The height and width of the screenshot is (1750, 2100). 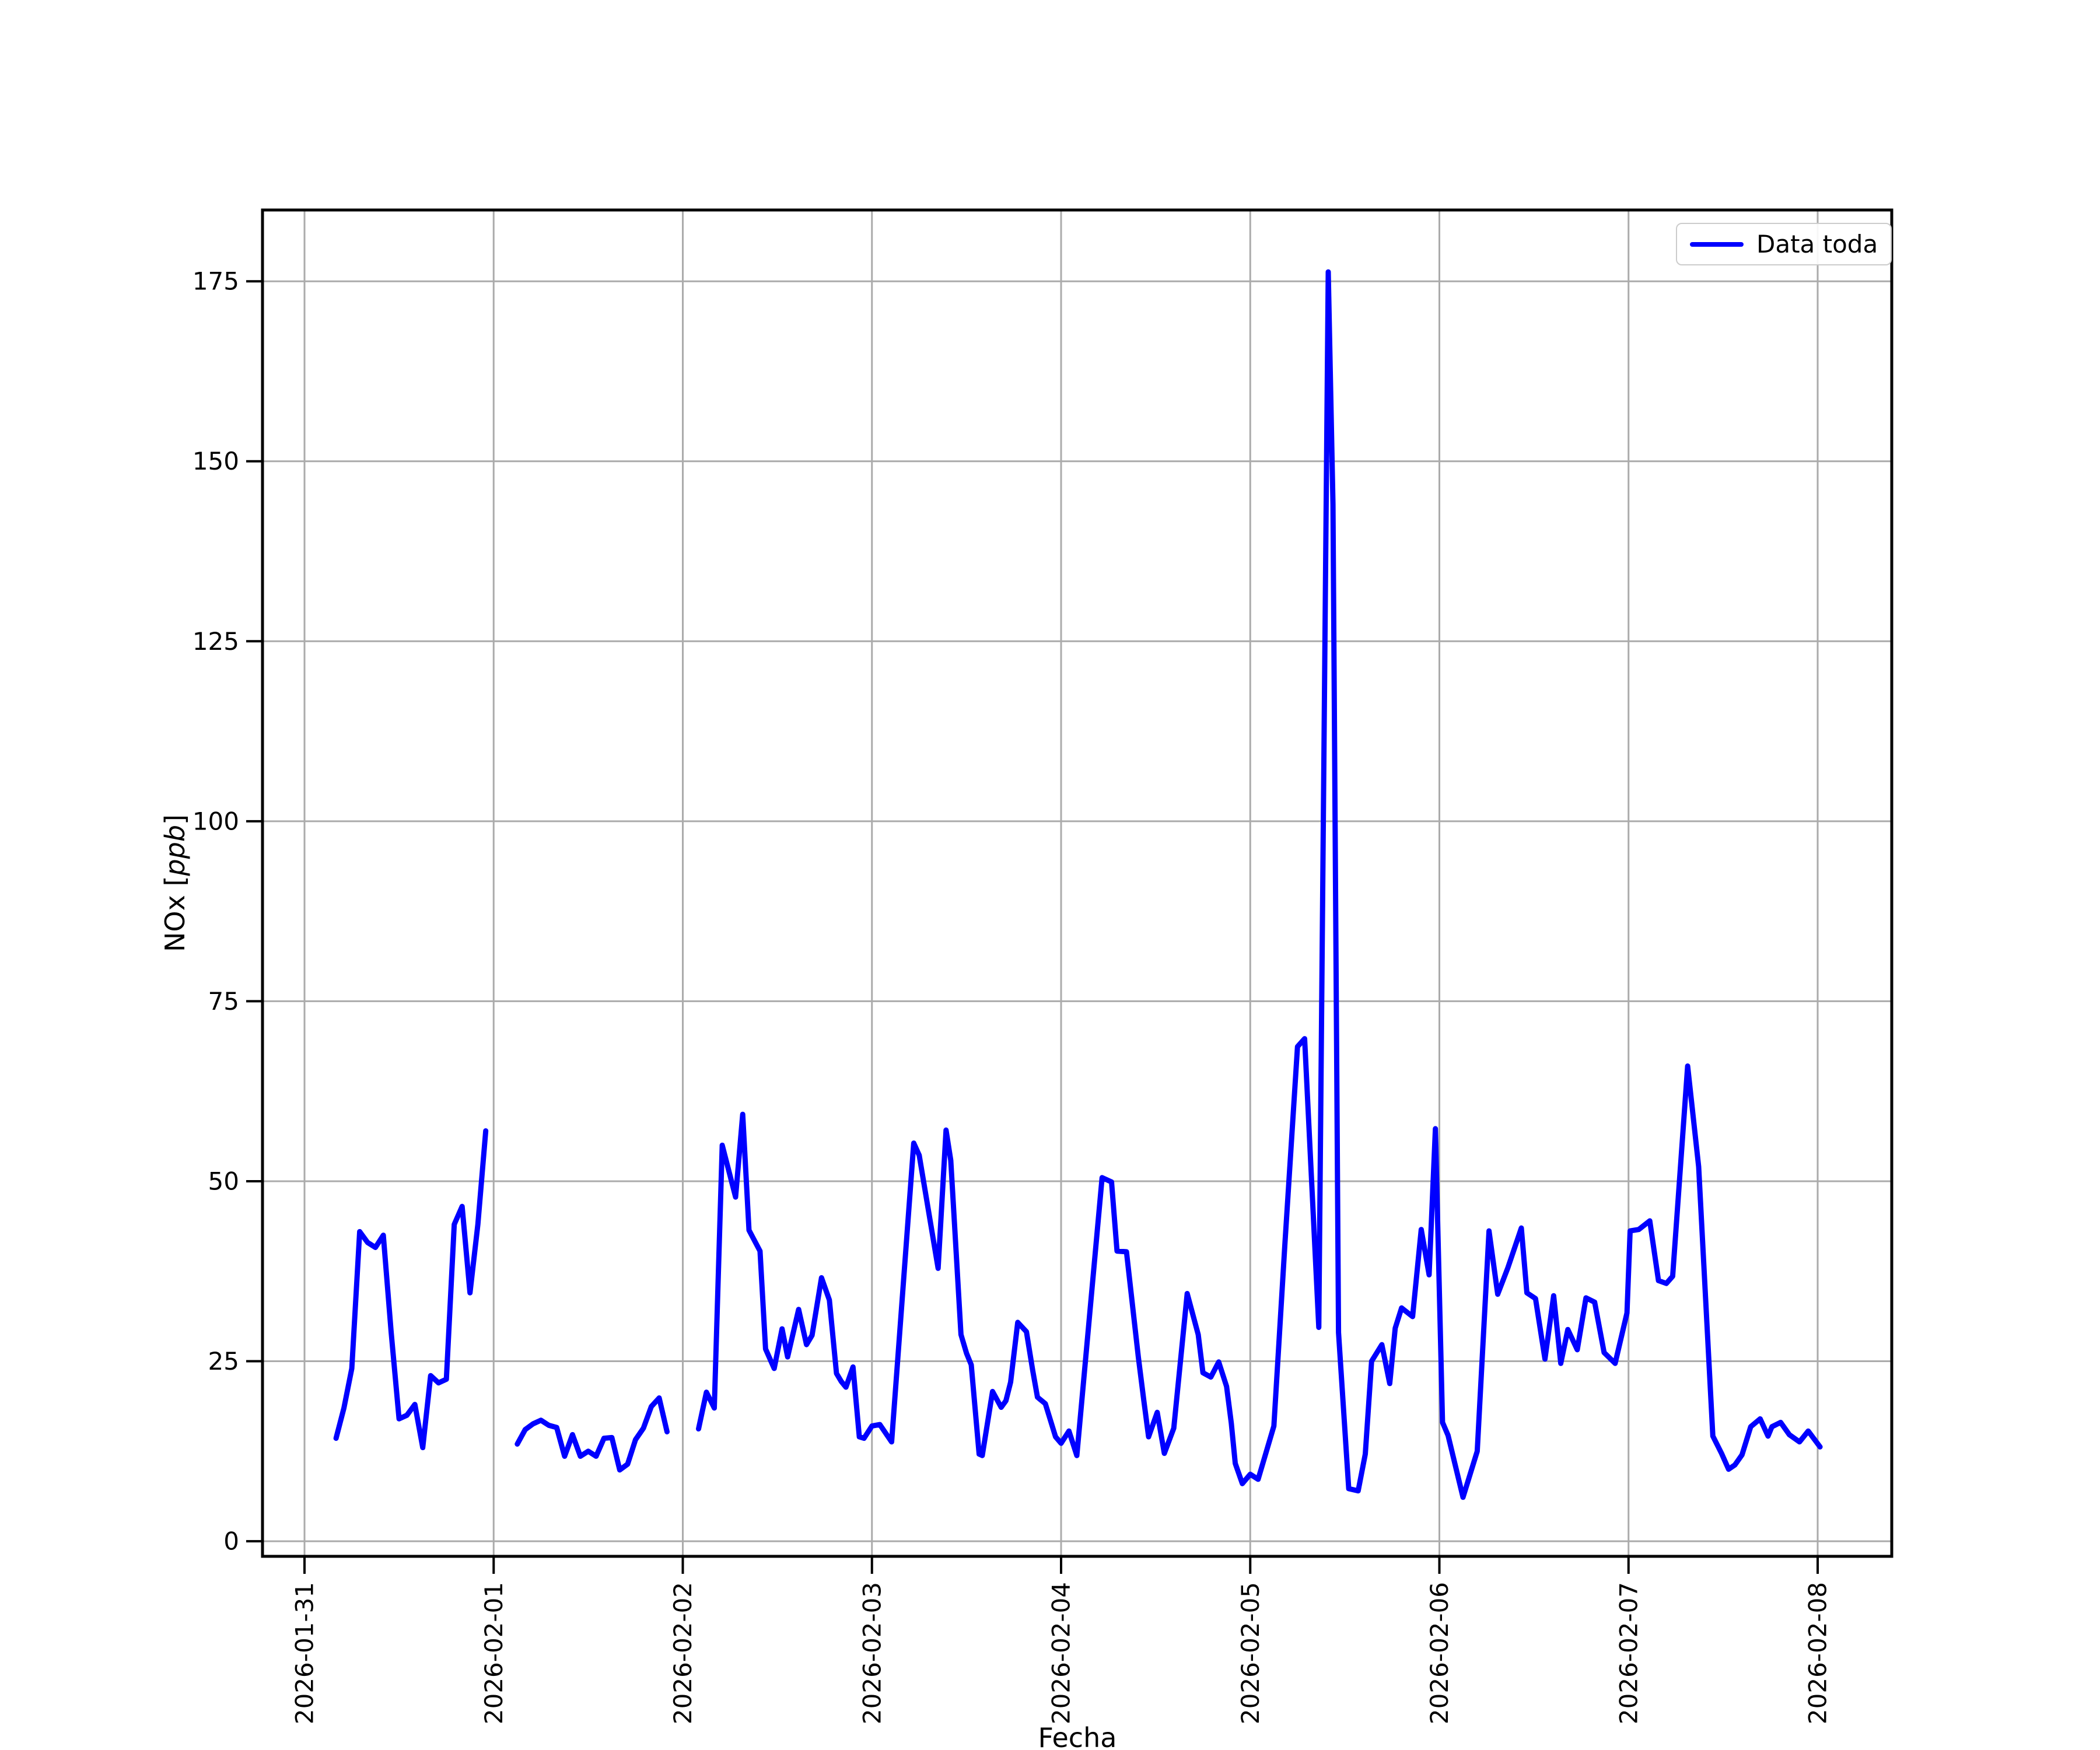 I want to click on x-tick-label: 2026-01-31, so click(x=304, y=1653).